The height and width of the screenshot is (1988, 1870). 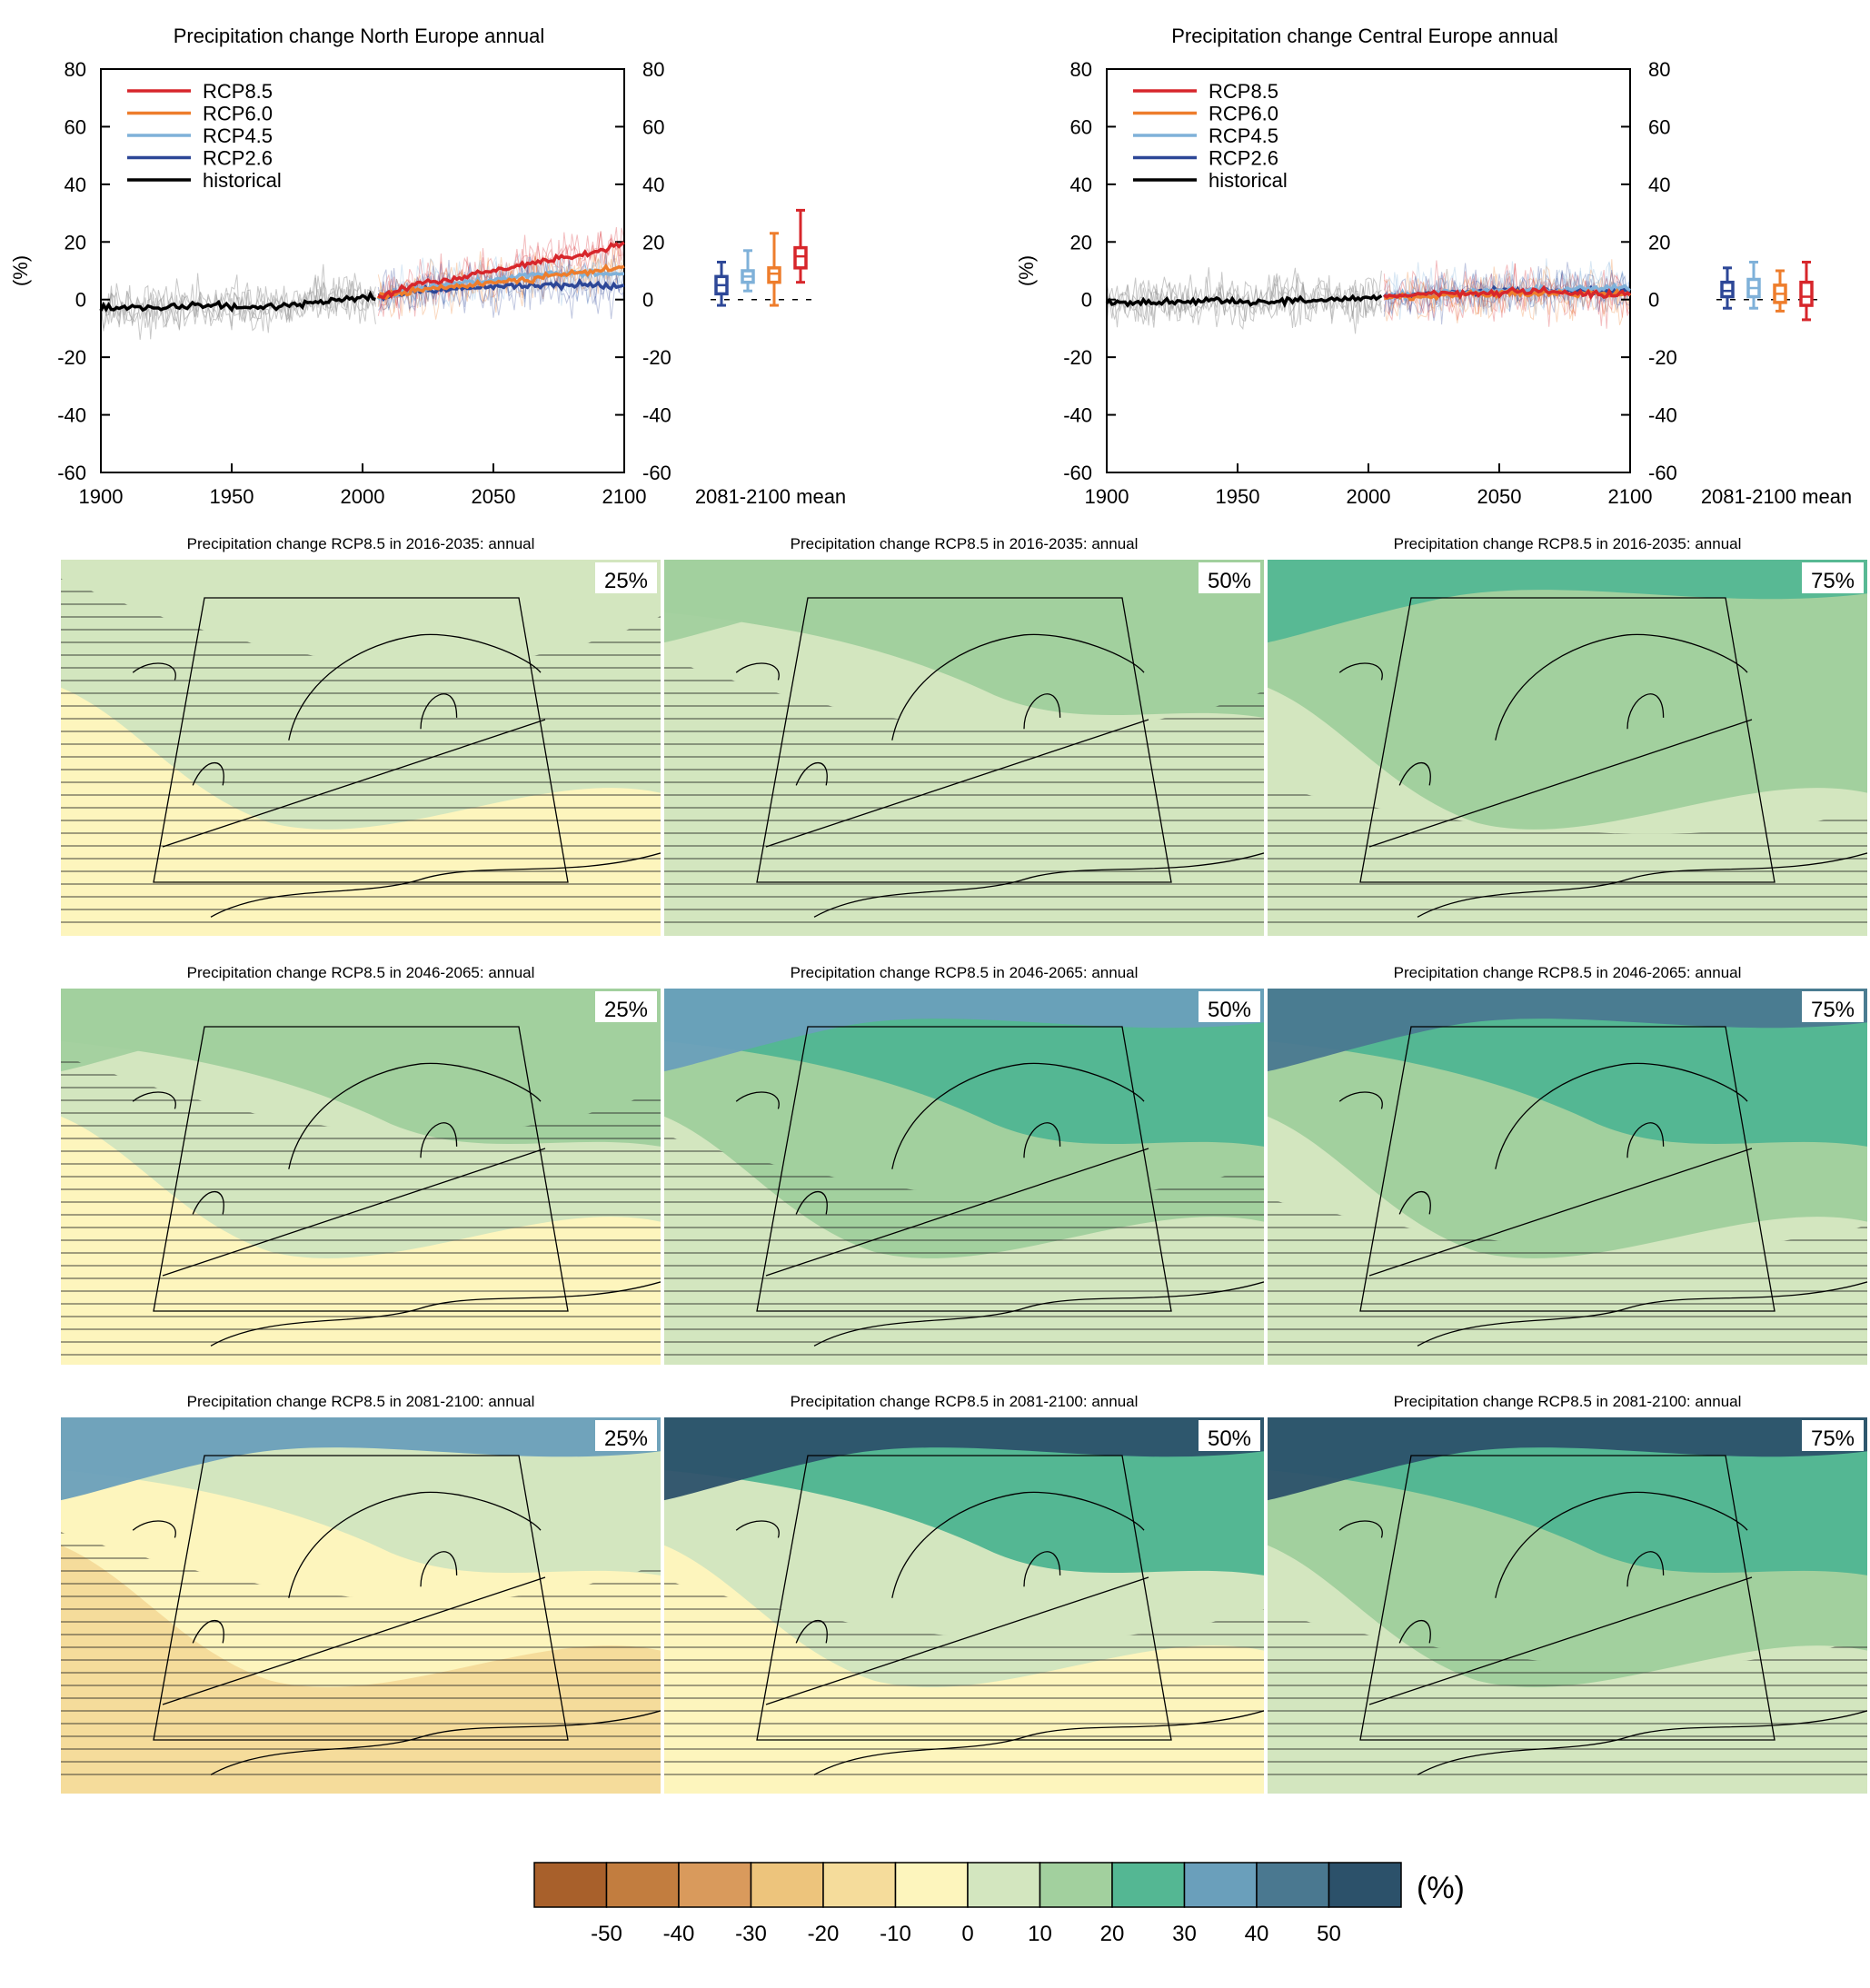 I want to click on boxplot-RCP8.5, so click(x=800, y=246).